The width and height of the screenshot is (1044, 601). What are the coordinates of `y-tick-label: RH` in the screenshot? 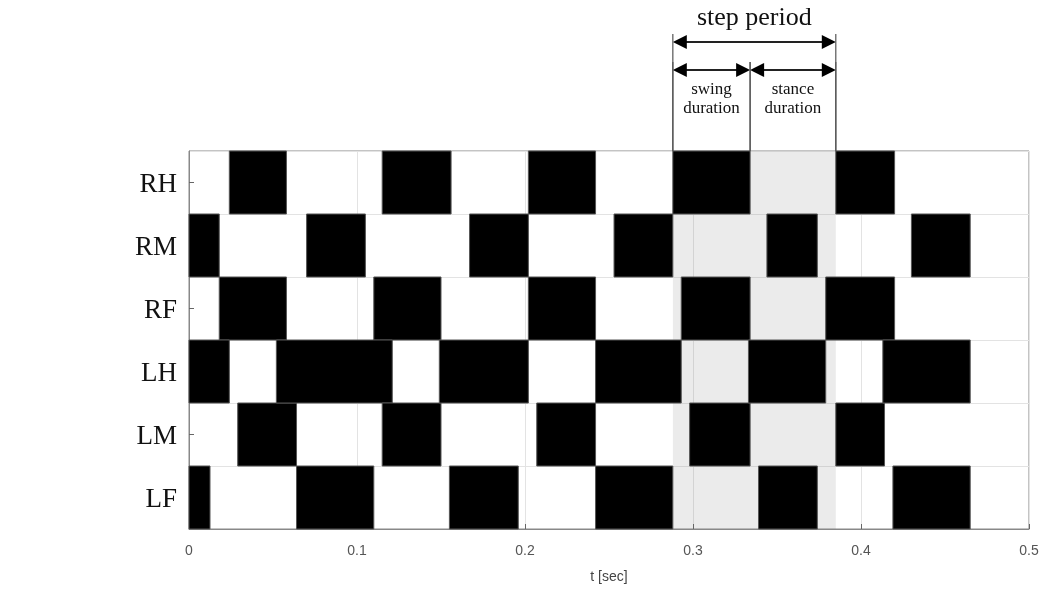 It's located at (158, 182).